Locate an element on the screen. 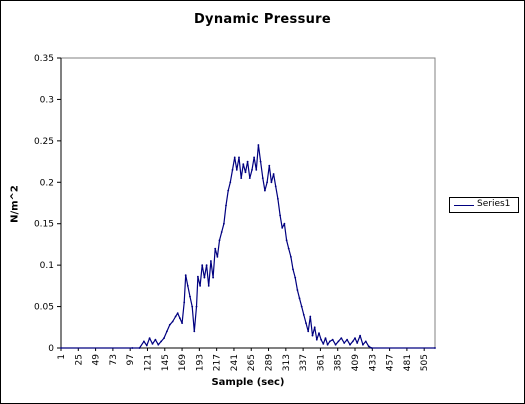  x-tick-label: 241 is located at coordinates (235, 362).